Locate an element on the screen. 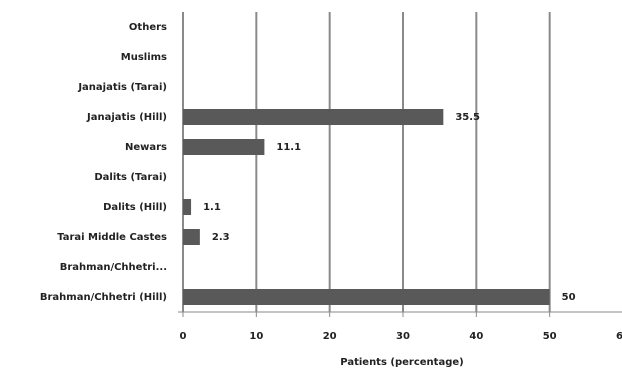 The height and width of the screenshot is (372, 622). y-tick-label: Brahman/Chhetri (Hill) is located at coordinates (103, 297).